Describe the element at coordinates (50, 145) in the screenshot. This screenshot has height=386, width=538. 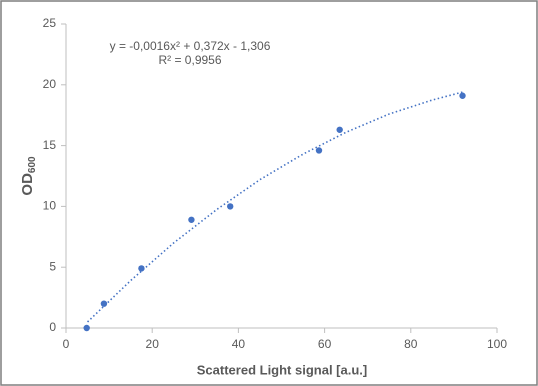
I see `y-tick-label: 15` at that location.